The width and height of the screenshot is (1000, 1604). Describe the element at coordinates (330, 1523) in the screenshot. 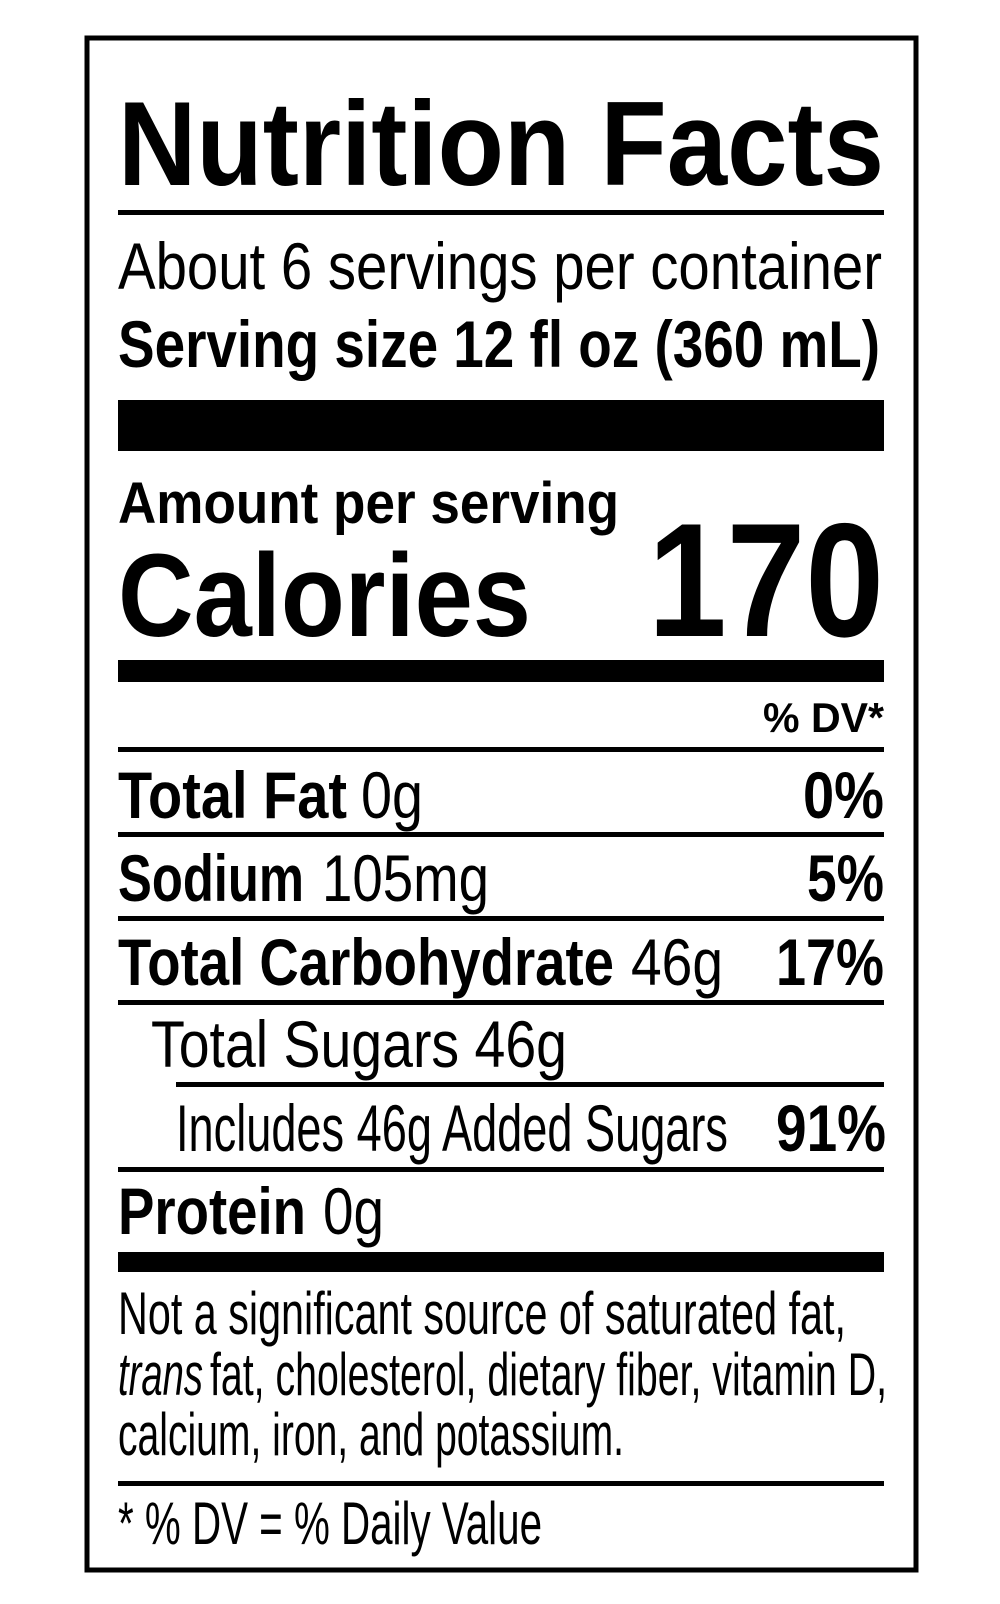

I see `dv-note: * % DV = % Daily Value` at that location.